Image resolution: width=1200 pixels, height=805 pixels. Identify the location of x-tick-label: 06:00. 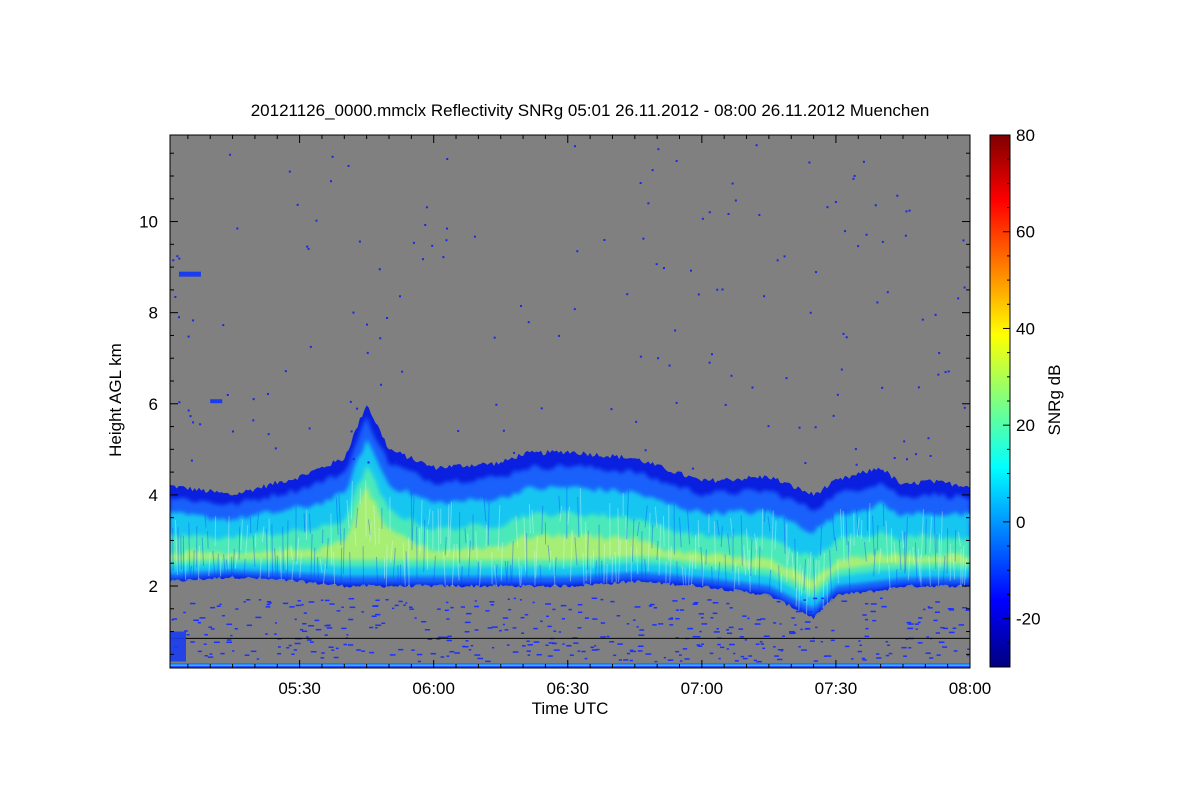
(433, 688).